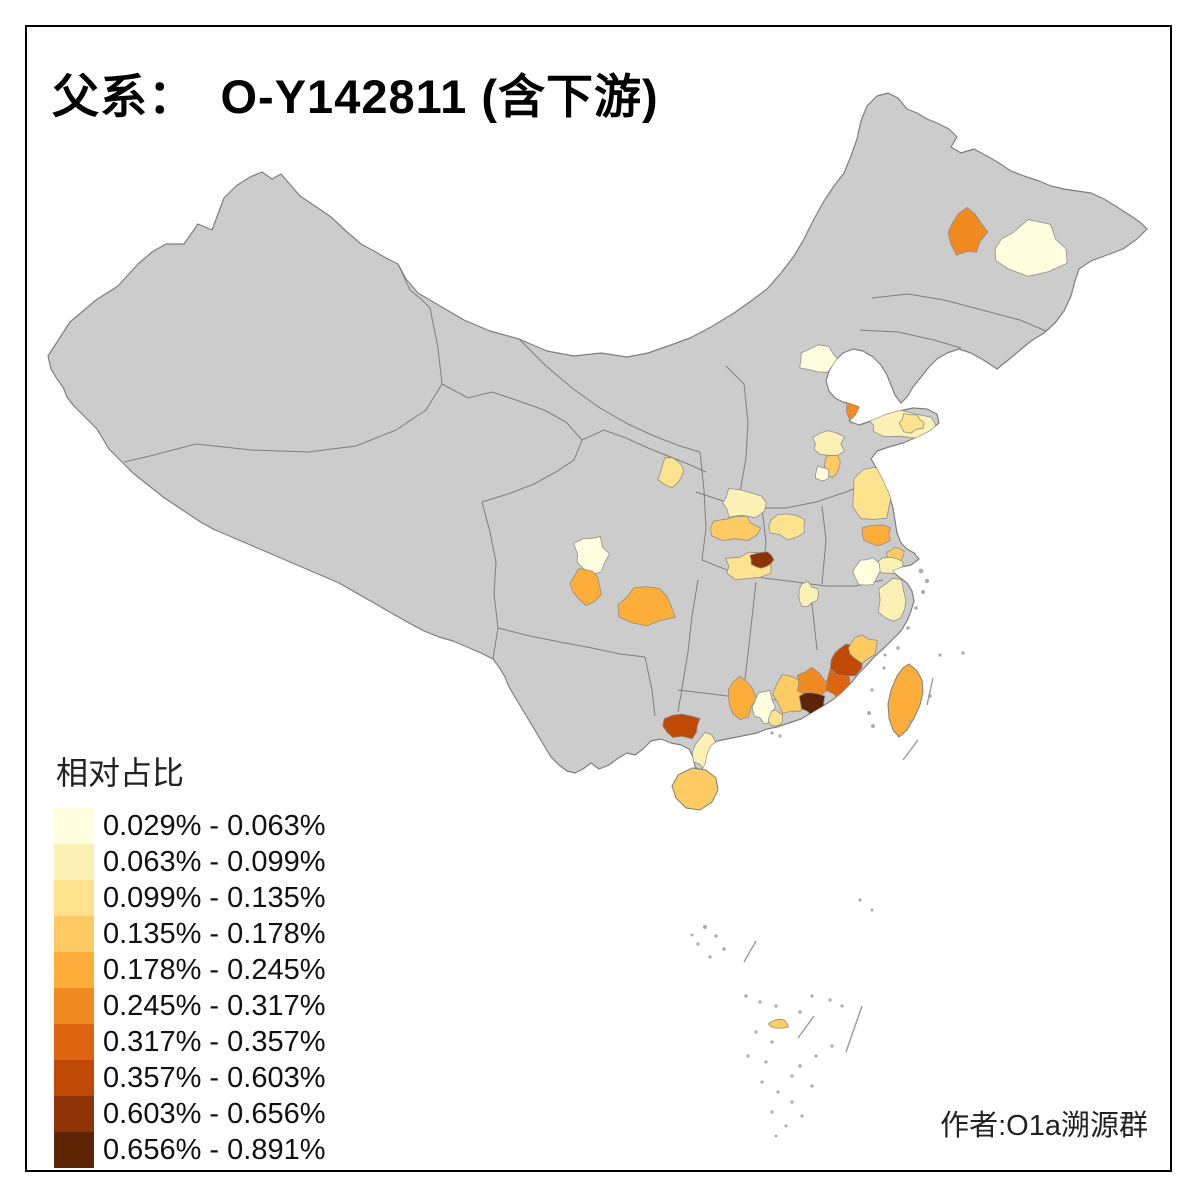 The height and width of the screenshot is (1200, 1200). Describe the element at coordinates (355, 96) in the screenshot. I see `page-title: 父系： O-Y142811 (含下游)` at that location.